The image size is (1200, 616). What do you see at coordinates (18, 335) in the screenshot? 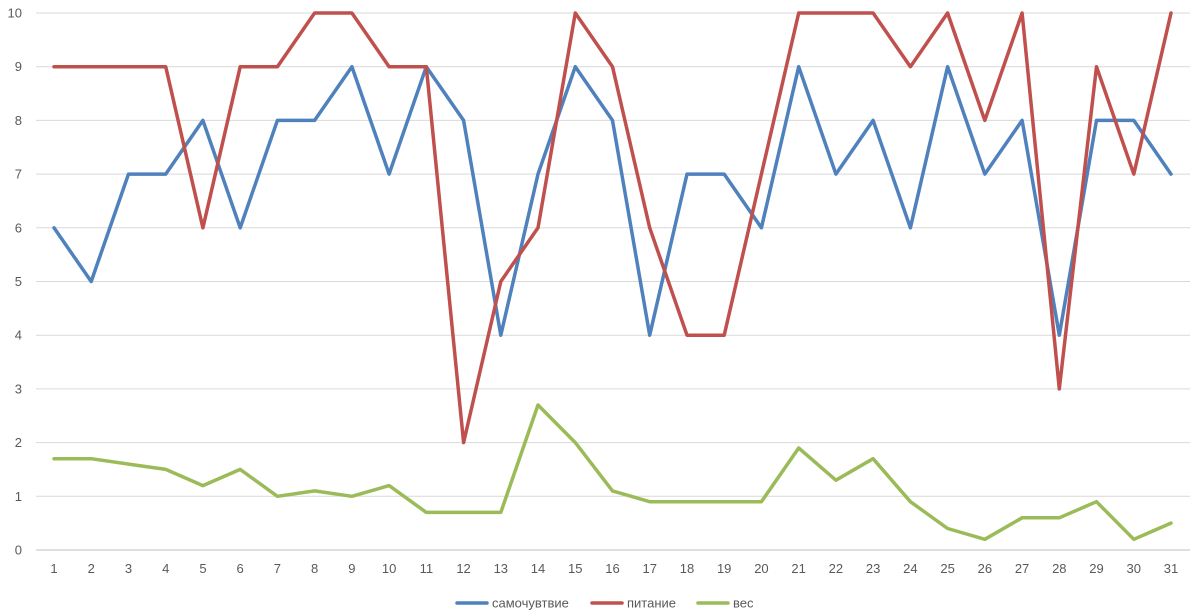
I see `y-tick-label: 4` at bounding box center [18, 335].